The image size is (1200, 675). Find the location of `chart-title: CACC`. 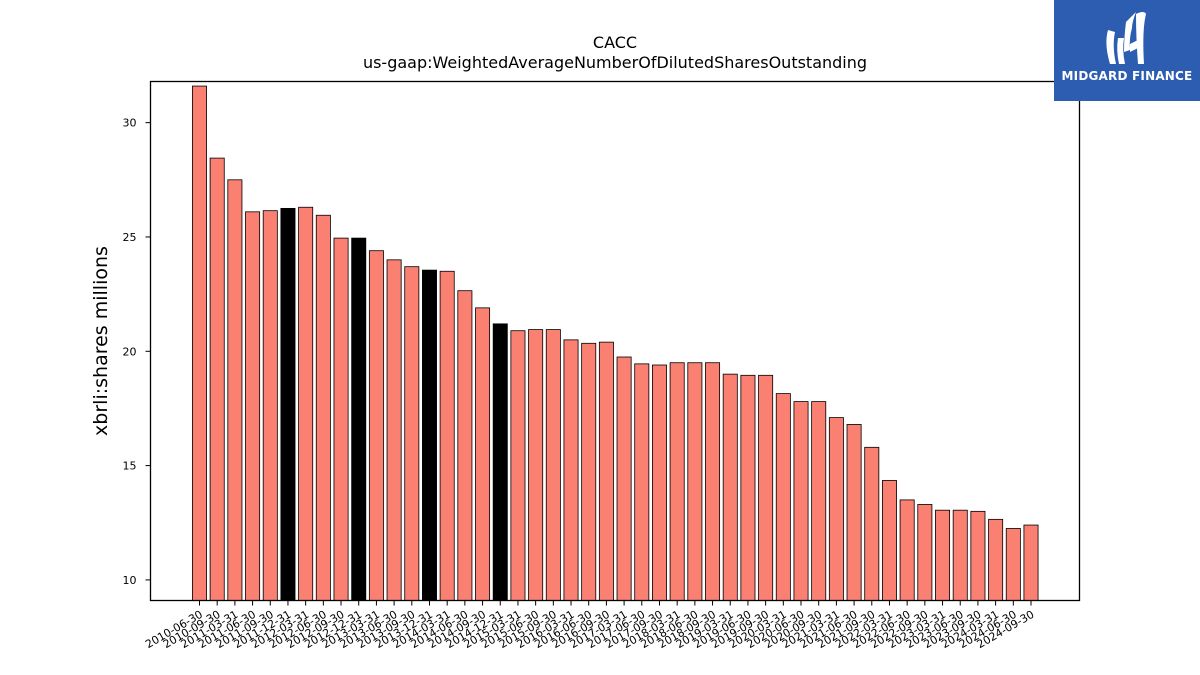

chart-title: CACC is located at coordinates (615, 42).